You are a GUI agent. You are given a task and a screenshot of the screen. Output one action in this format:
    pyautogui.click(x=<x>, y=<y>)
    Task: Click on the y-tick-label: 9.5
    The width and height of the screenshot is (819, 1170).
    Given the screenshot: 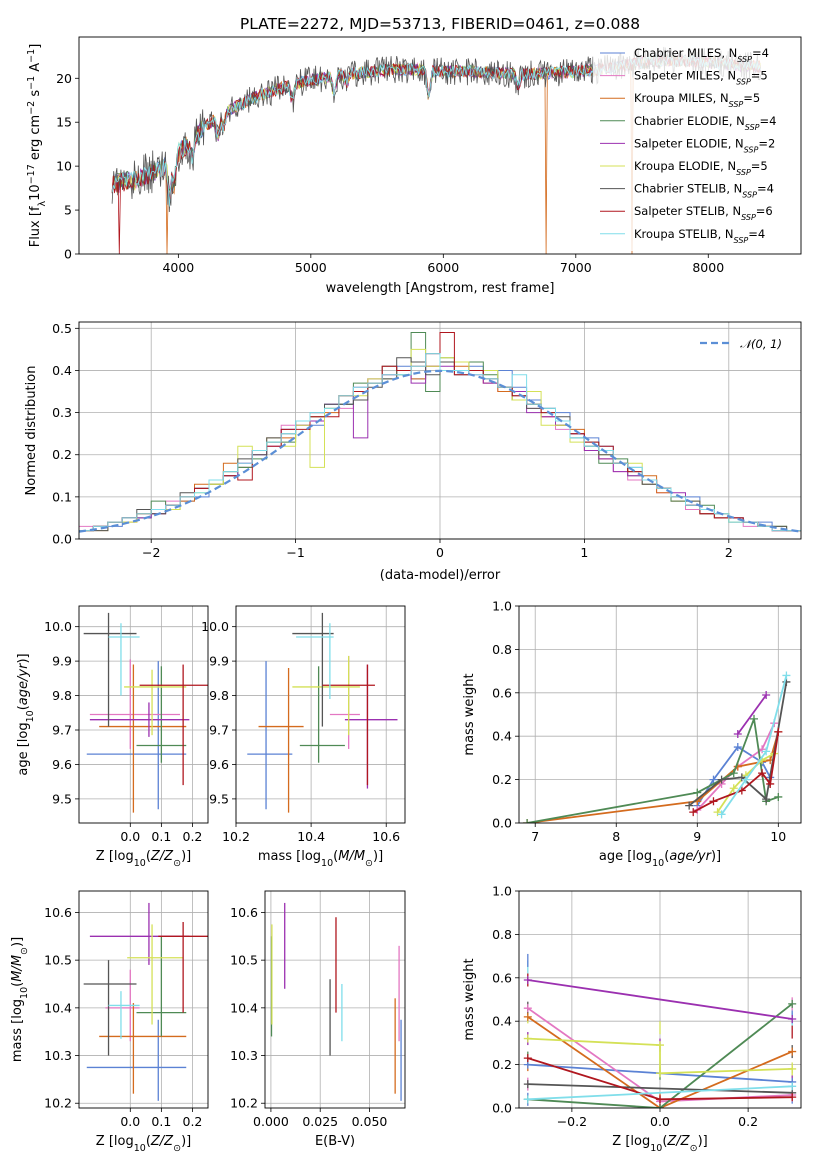 What is the action you would take?
    pyautogui.click(x=219, y=798)
    